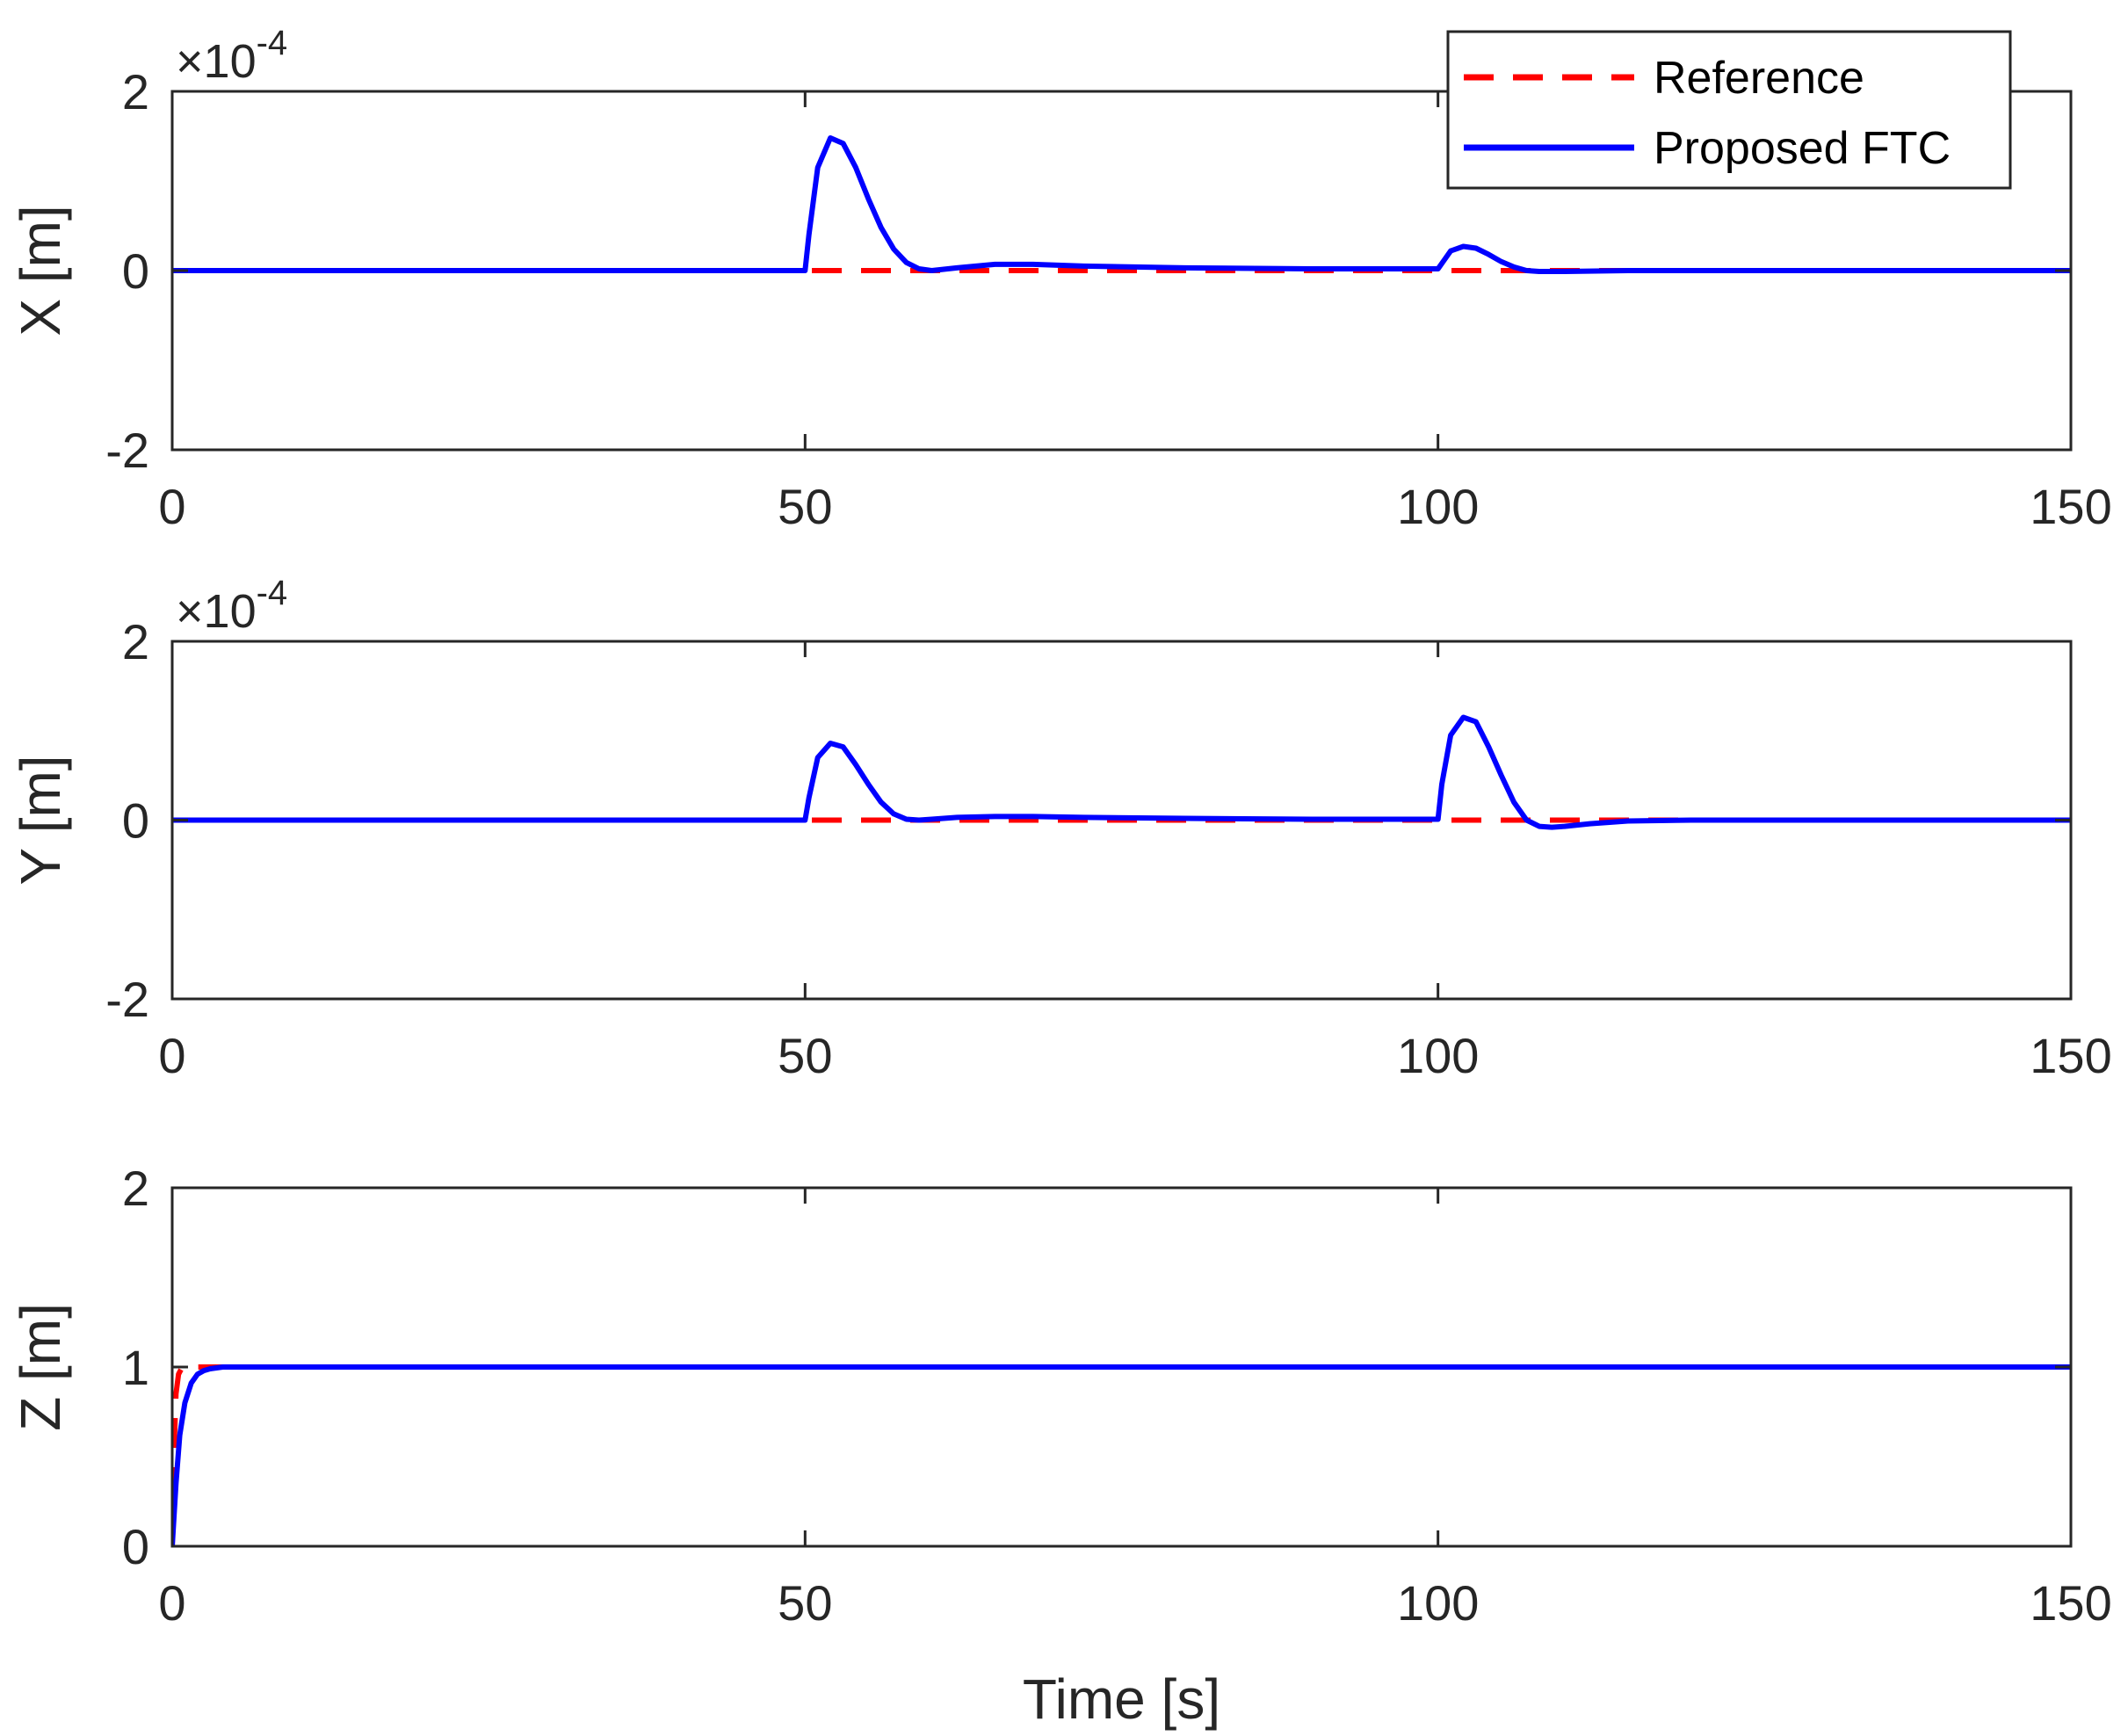  What do you see at coordinates (2070, 1603) in the screenshot?
I see `x-tick-label-z: 150` at bounding box center [2070, 1603].